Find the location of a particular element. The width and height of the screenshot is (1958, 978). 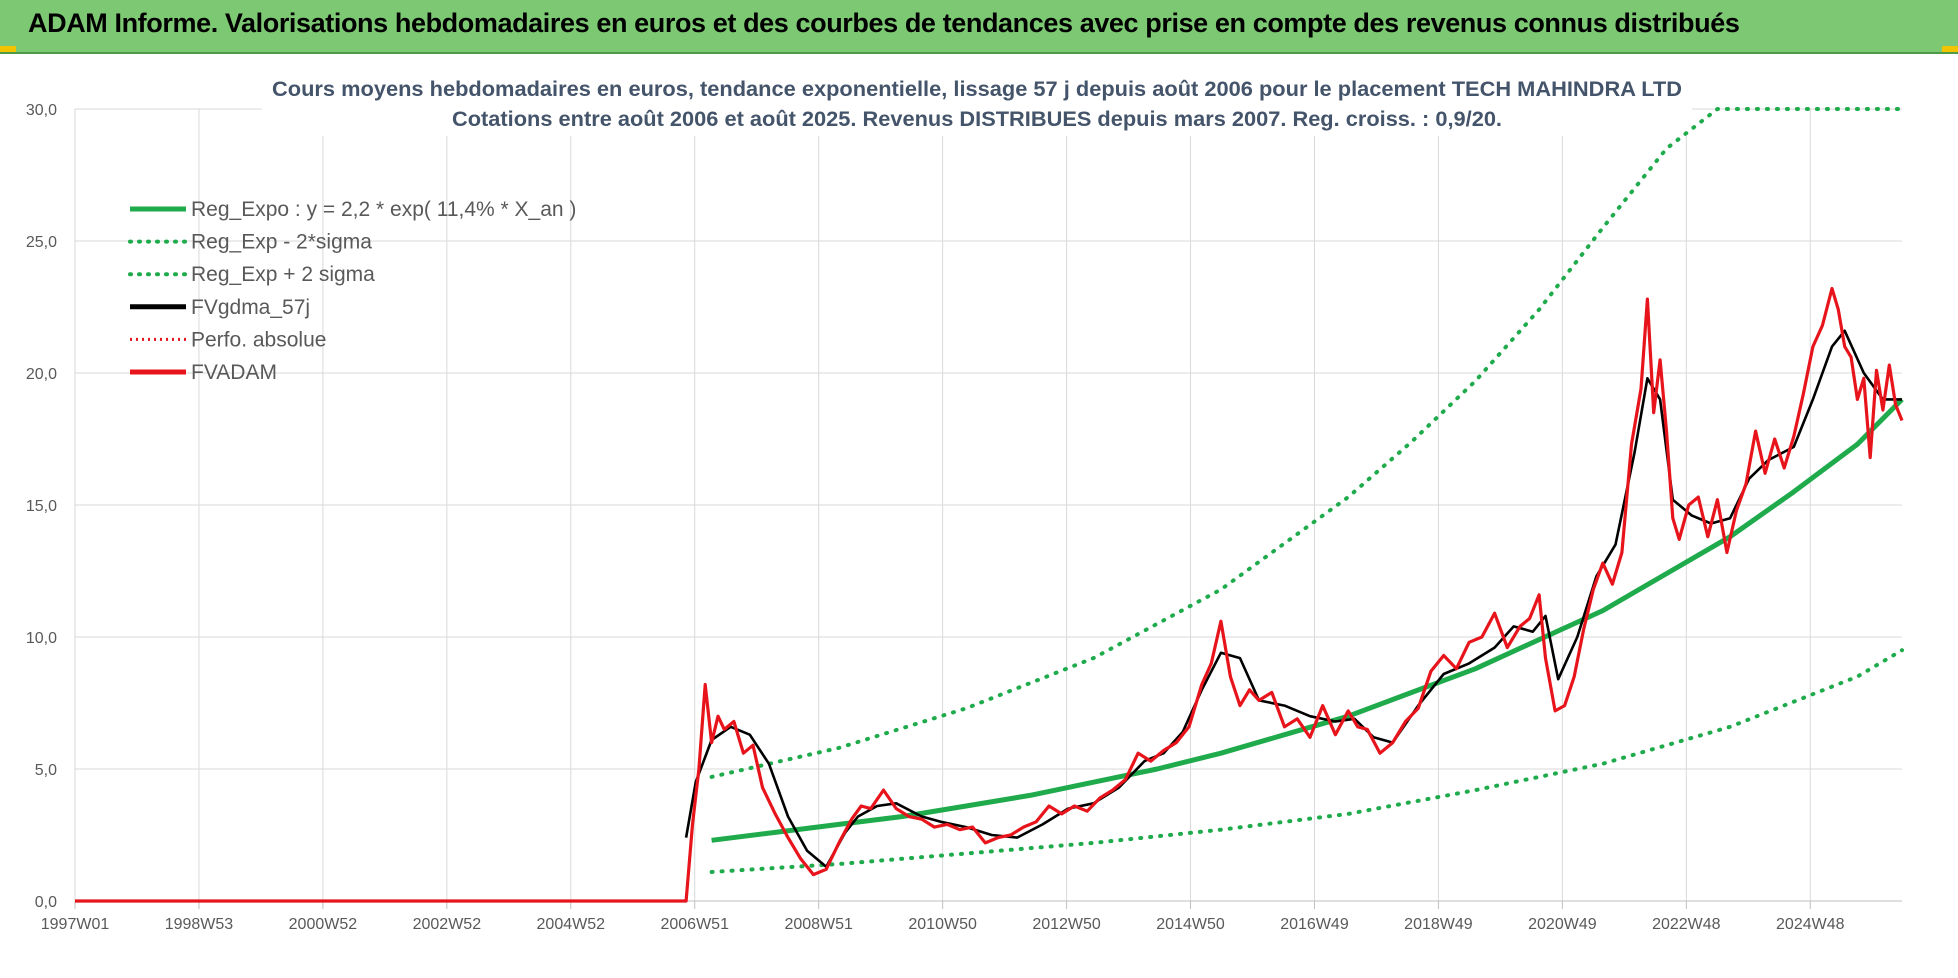

x-tick-label: 1998W53 is located at coordinates (199, 924).